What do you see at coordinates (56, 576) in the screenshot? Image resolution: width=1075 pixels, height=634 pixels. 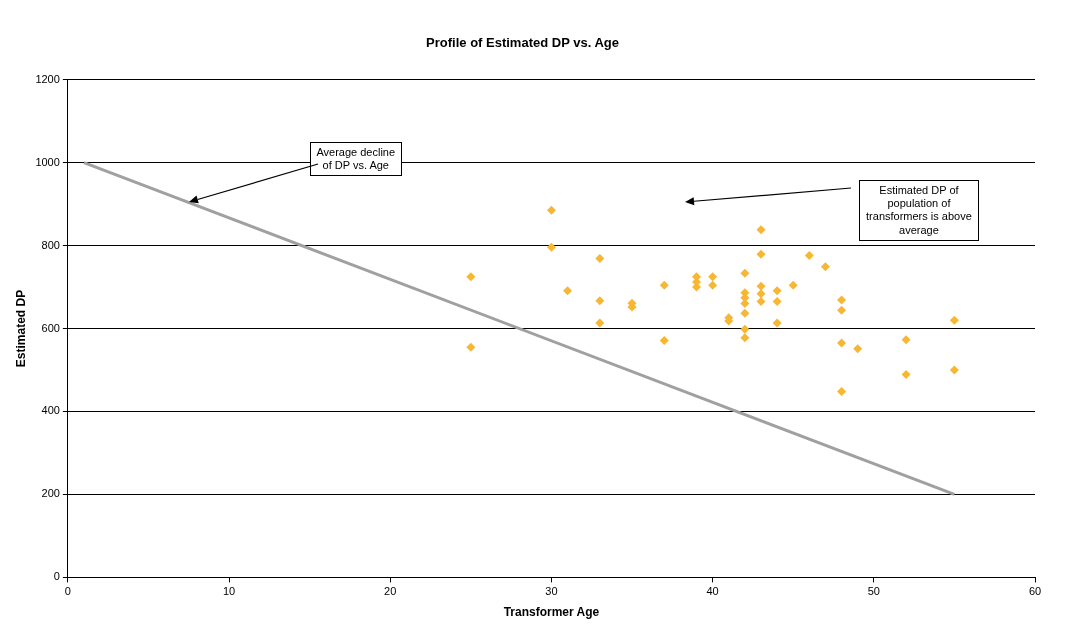 I see `y-tick-label: 0` at bounding box center [56, 576].